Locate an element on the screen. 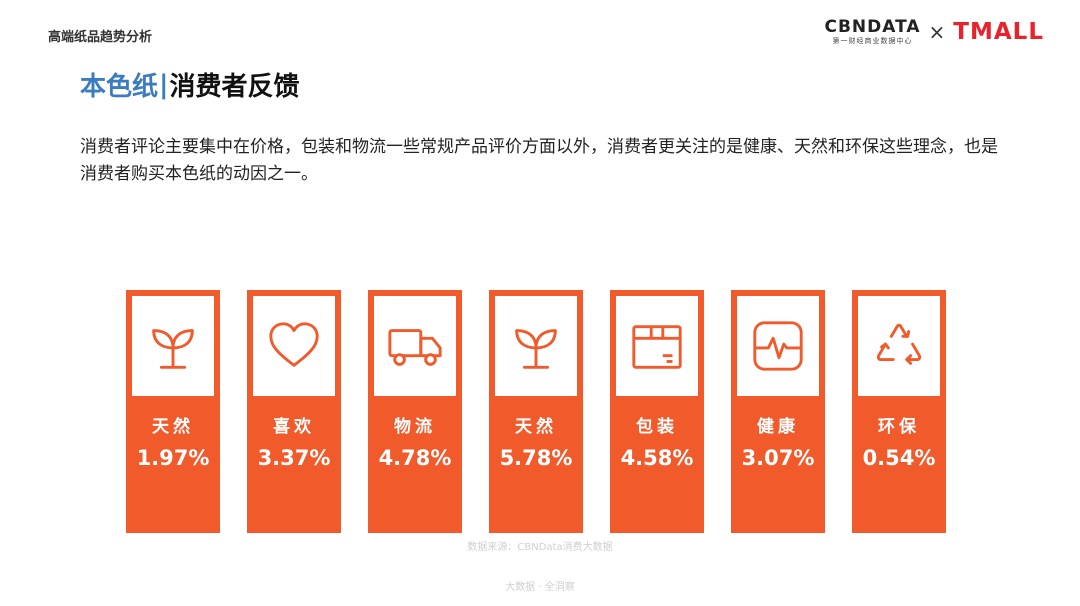 The height and width of the screenshot is (606, 1080). package-icon is located at coordinates (657, 347).